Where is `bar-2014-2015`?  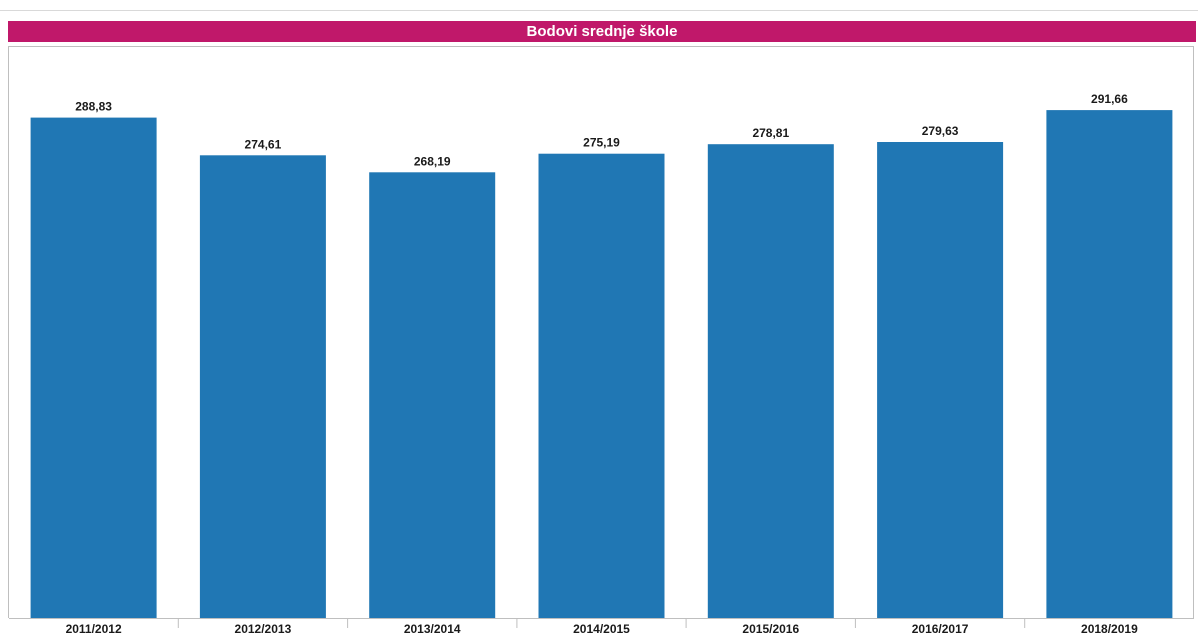
bar-2014-2015 is located at coordinates (601, 385).